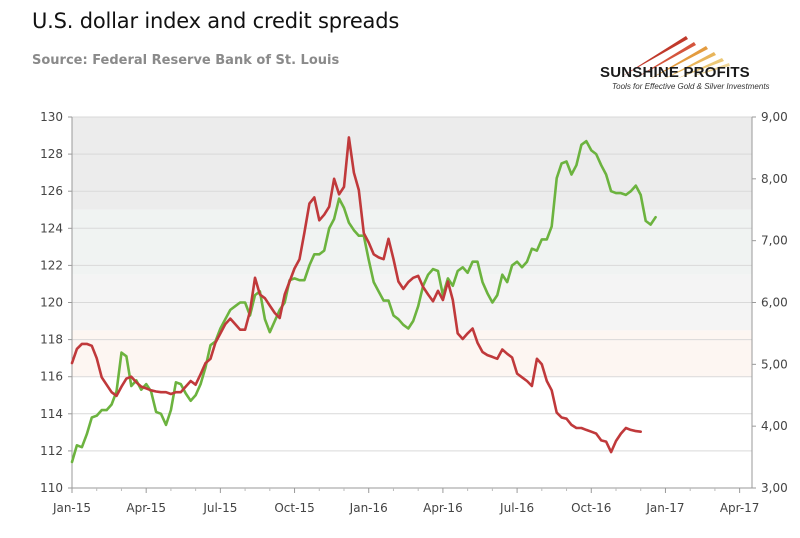 The width and height of the screenshot is (800, 538). Describe the element at coordinates (216, 21) in the screenshot. I see `chart-title: U.S. dollar index and credit spreads` at that location.